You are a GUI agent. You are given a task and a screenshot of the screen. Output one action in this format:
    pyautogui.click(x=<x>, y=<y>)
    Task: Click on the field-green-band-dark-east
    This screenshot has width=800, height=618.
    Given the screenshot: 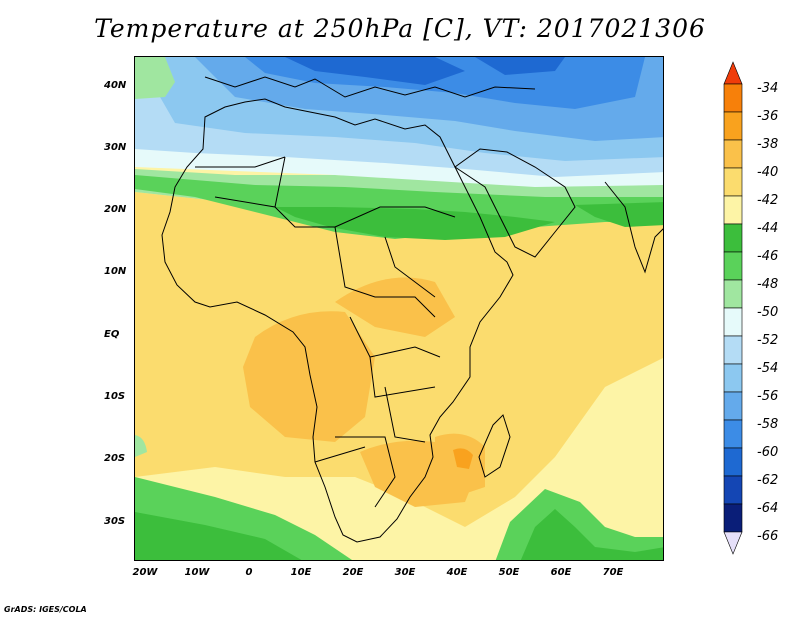 What is the action you would take?
    pyautogui.click(x=619, y=214)
    